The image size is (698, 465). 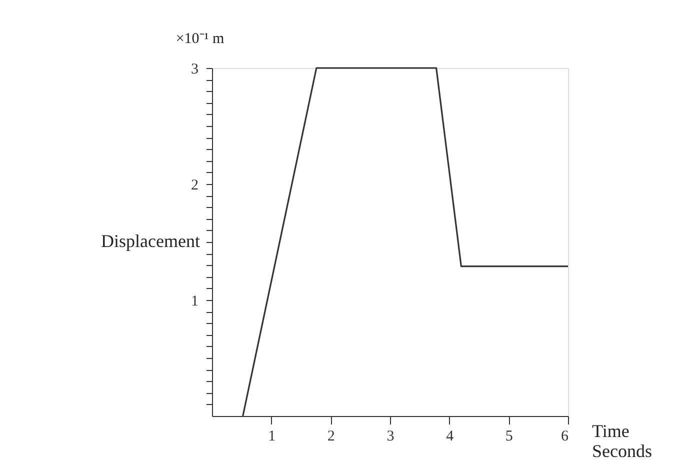 I want to click on x-axis-title: Time Seconds, so click(x=622, y=441).